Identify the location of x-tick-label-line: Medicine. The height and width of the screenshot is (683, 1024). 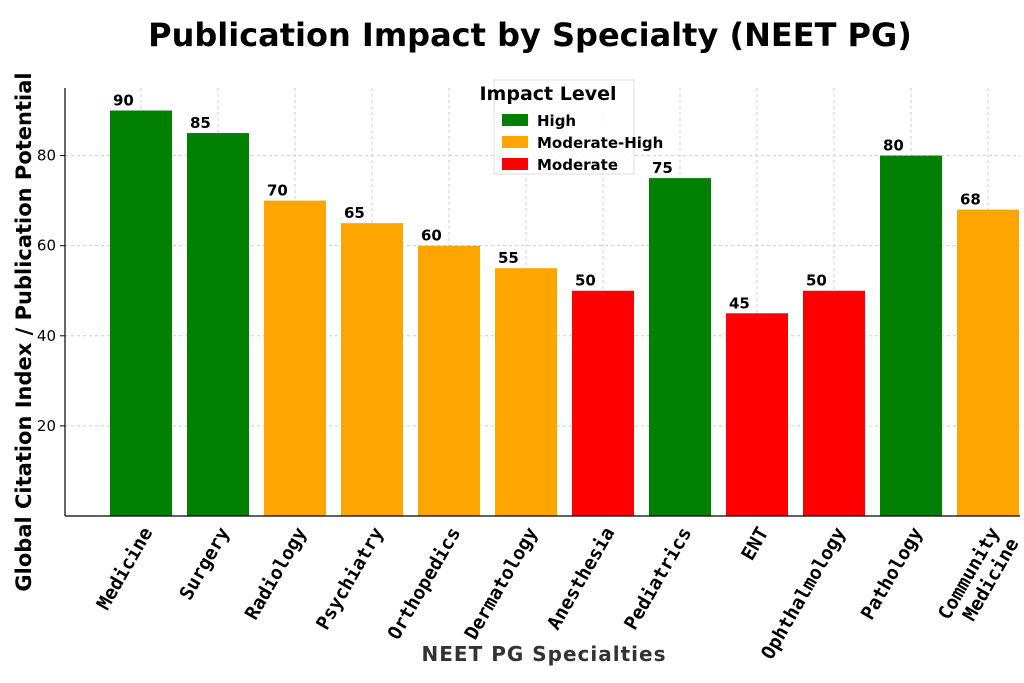
(125, 569).